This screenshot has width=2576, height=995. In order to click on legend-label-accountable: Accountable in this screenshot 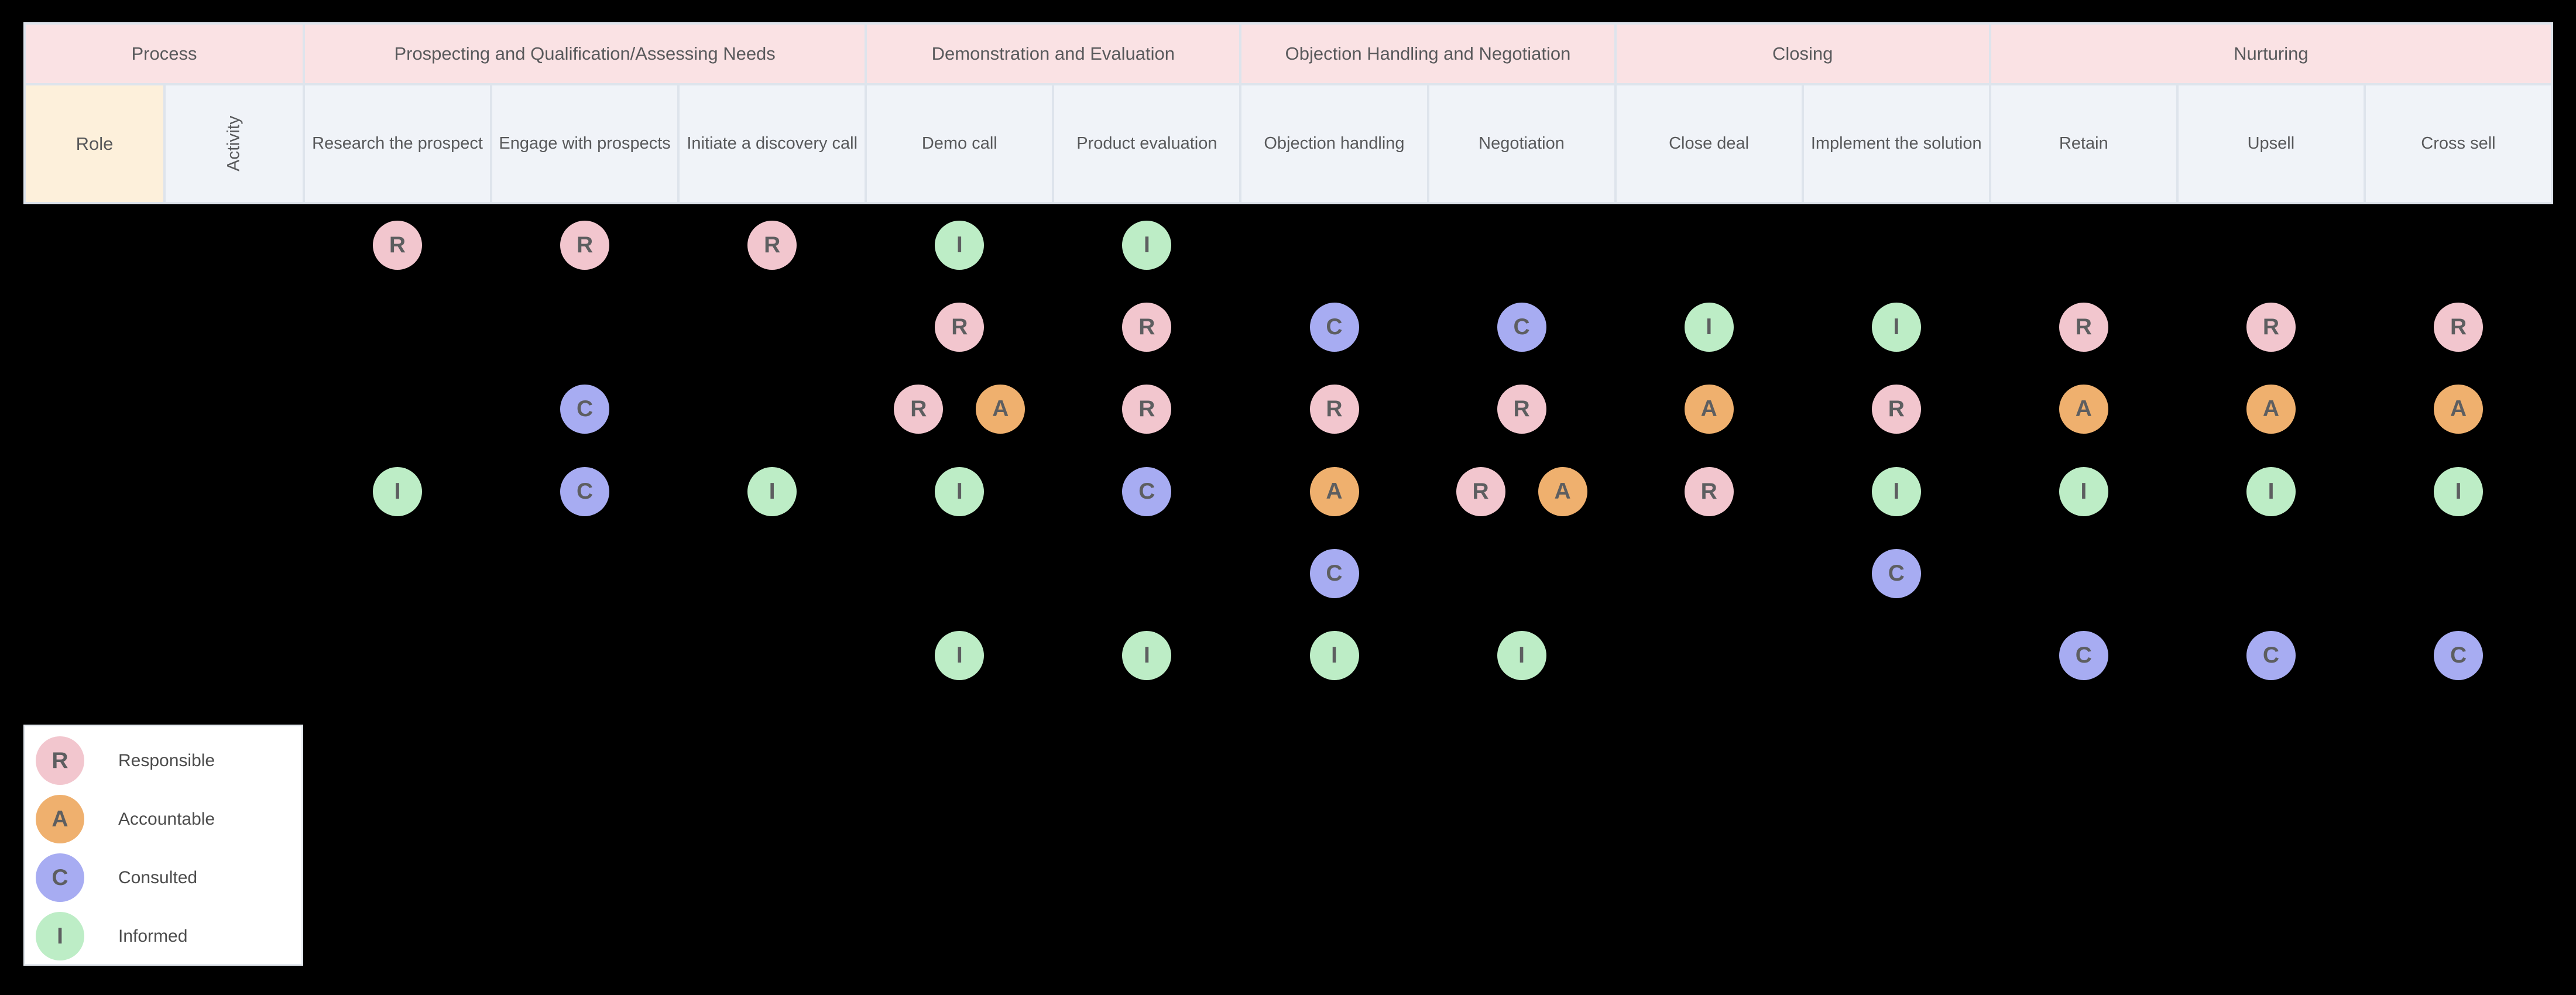, I will do `click(166, 819)`.